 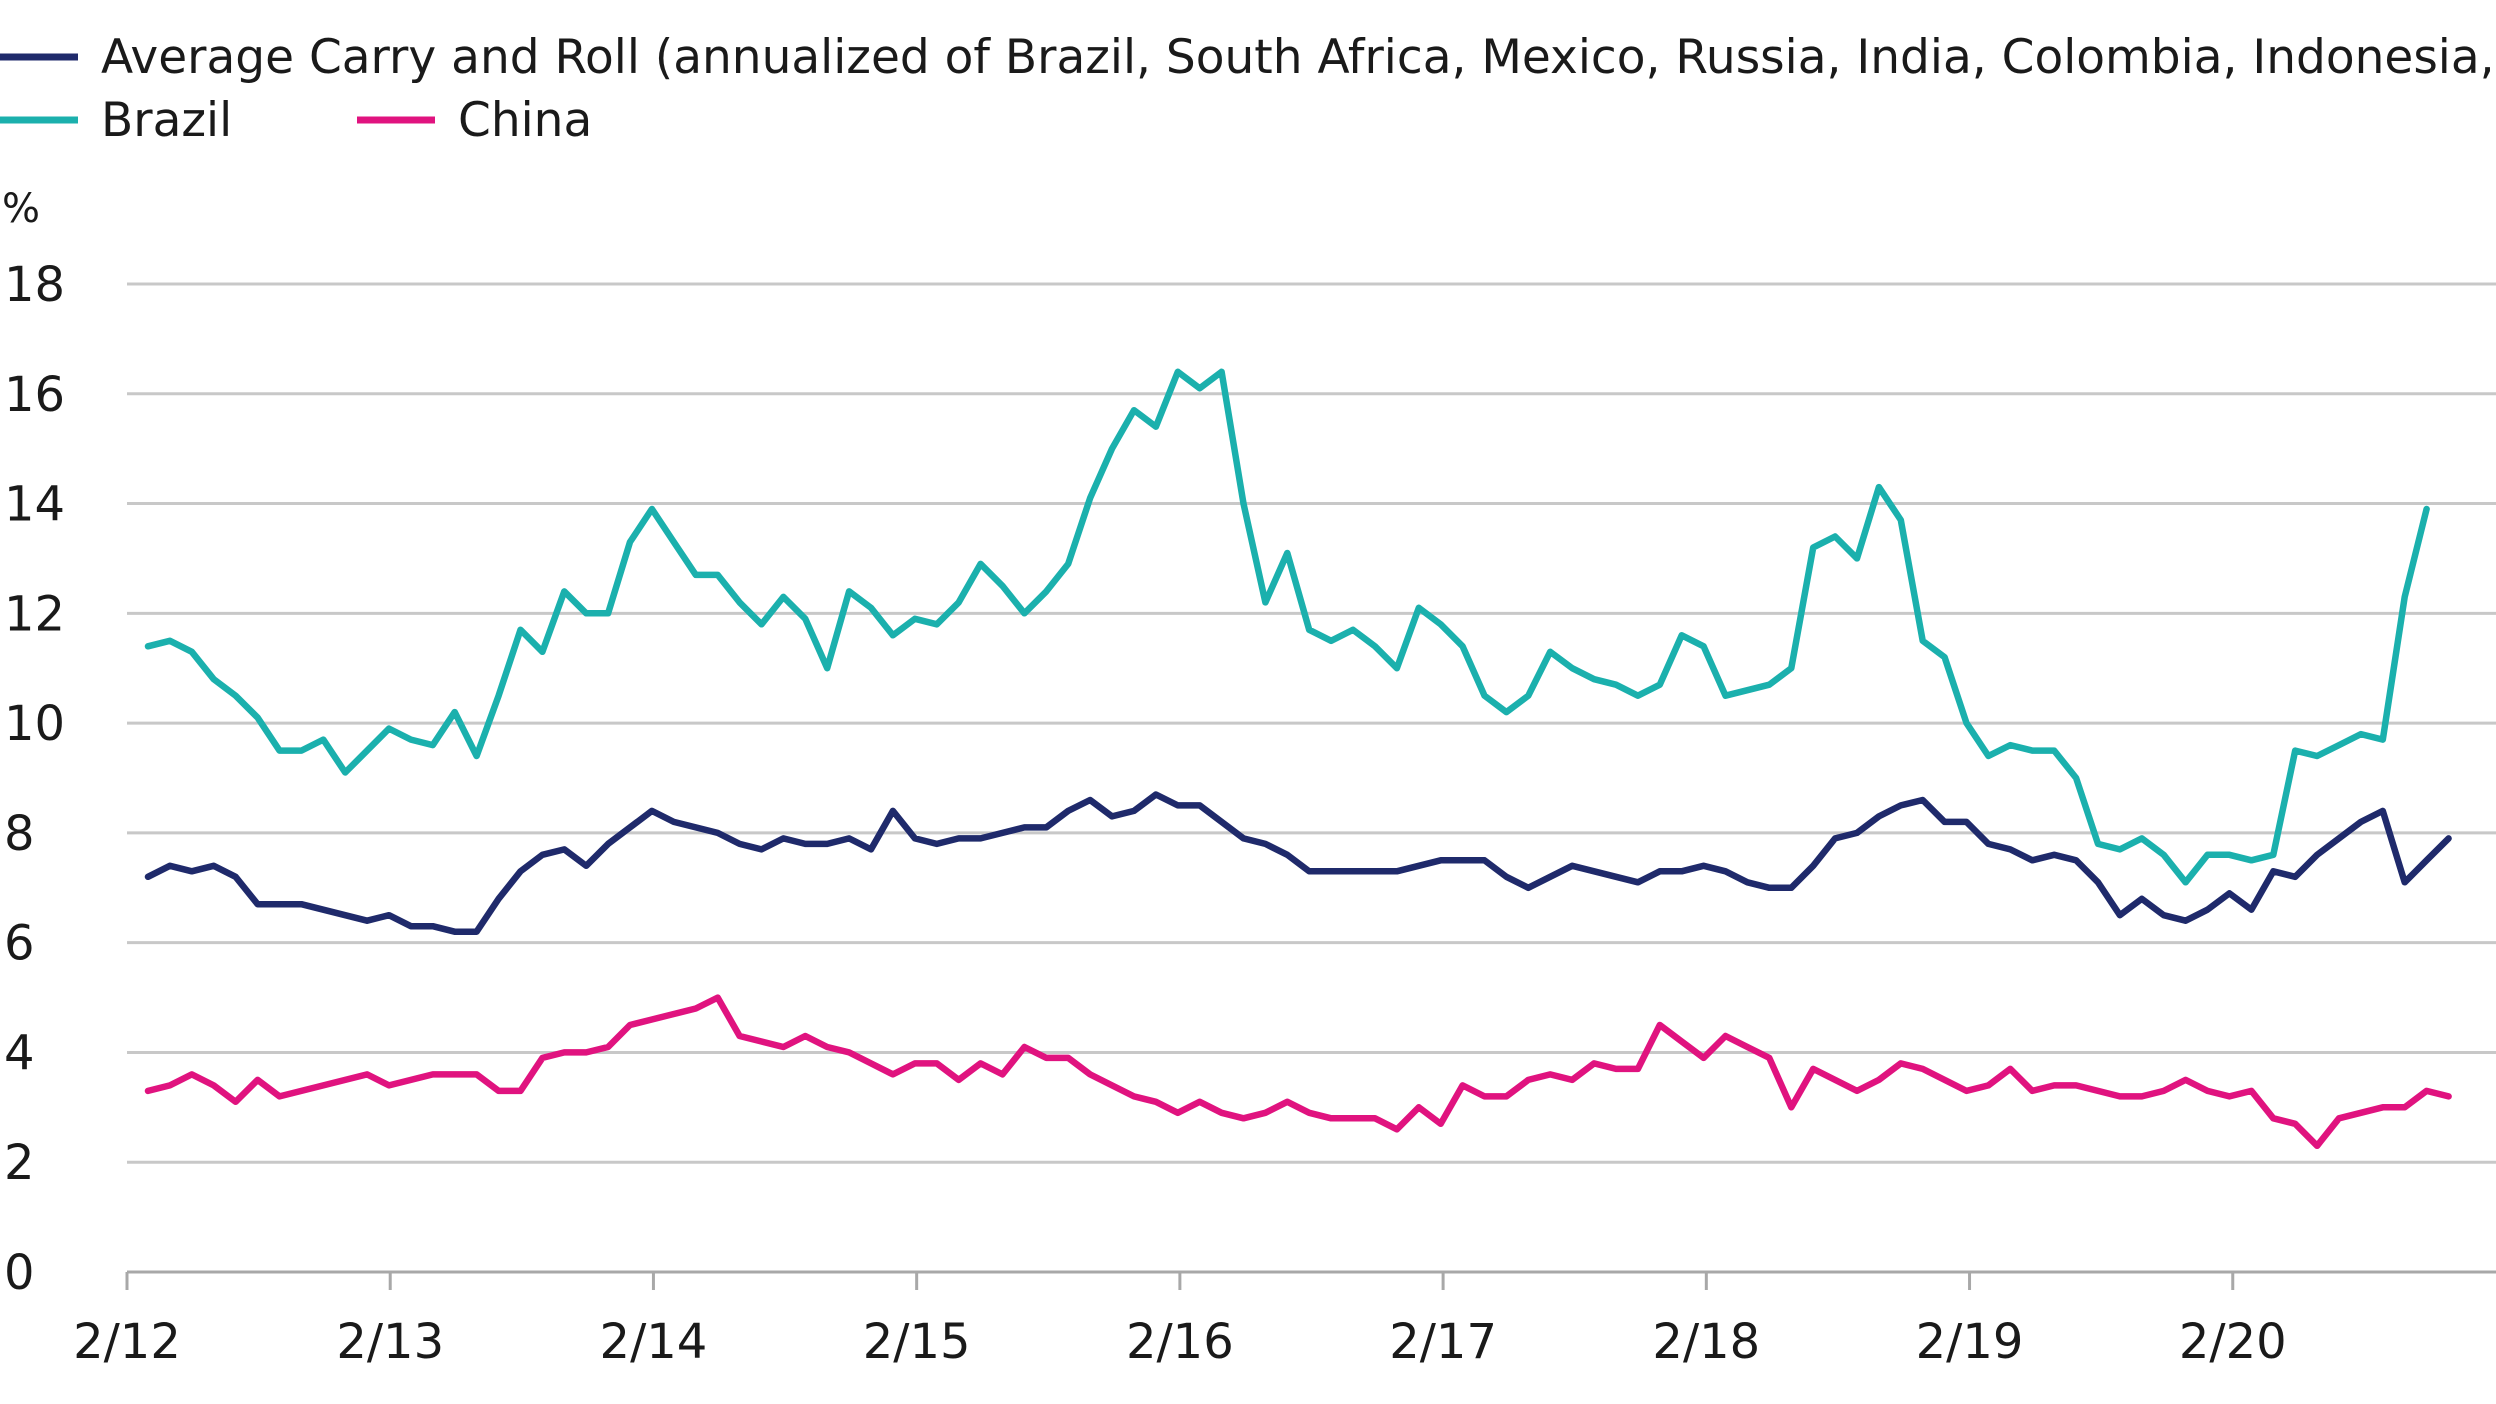 I want to click on x-tick-label: 2/20, so click(x=2233, y=1342).